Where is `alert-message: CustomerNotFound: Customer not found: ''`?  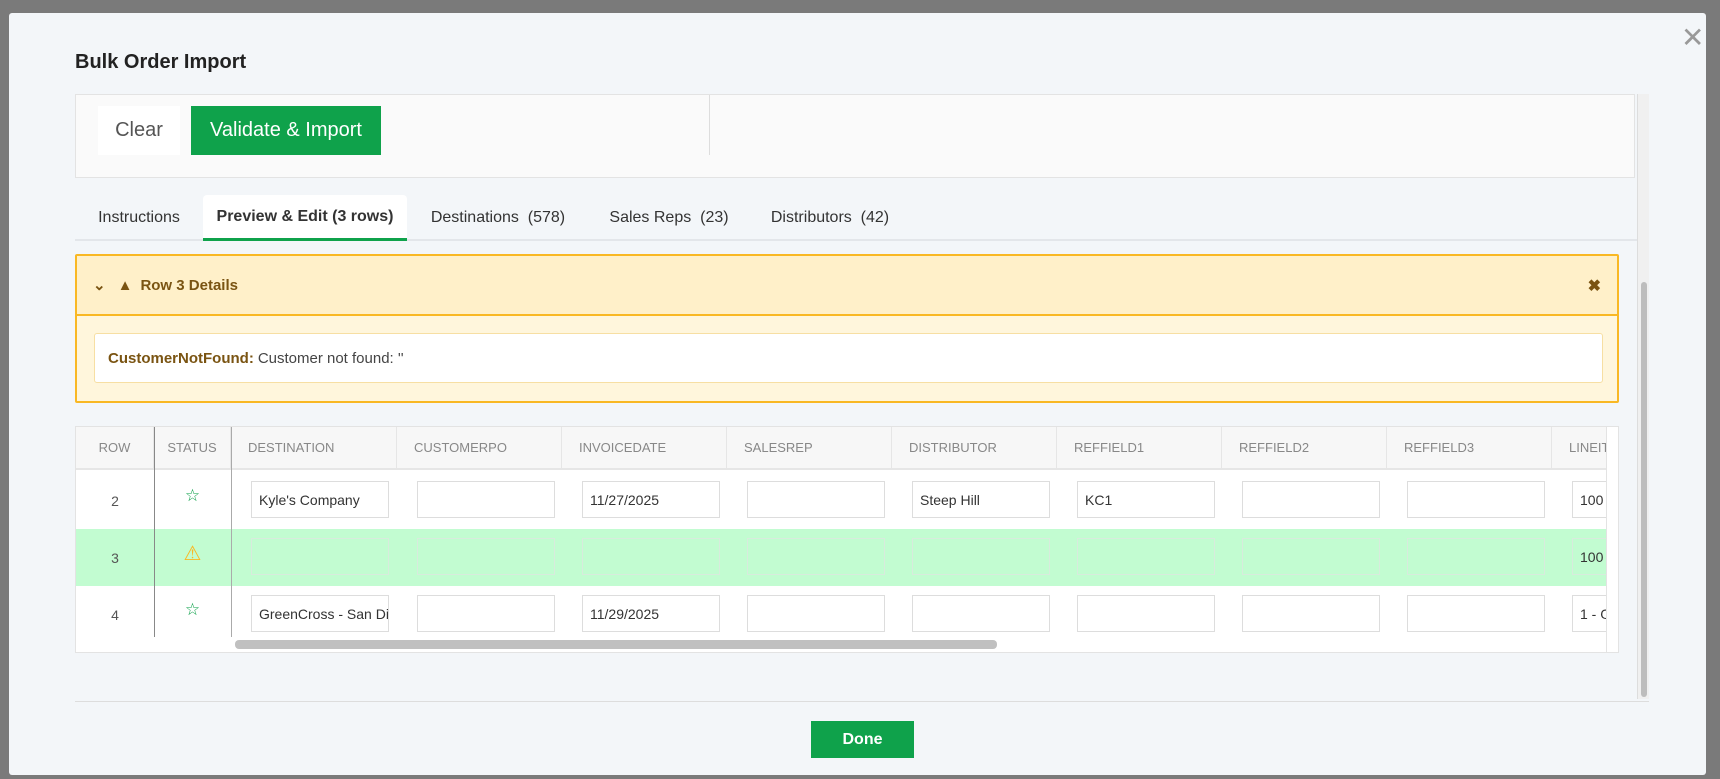
alert-message: CustomerNotFound: Customer not found: '' is located at coordinates (848, 358).